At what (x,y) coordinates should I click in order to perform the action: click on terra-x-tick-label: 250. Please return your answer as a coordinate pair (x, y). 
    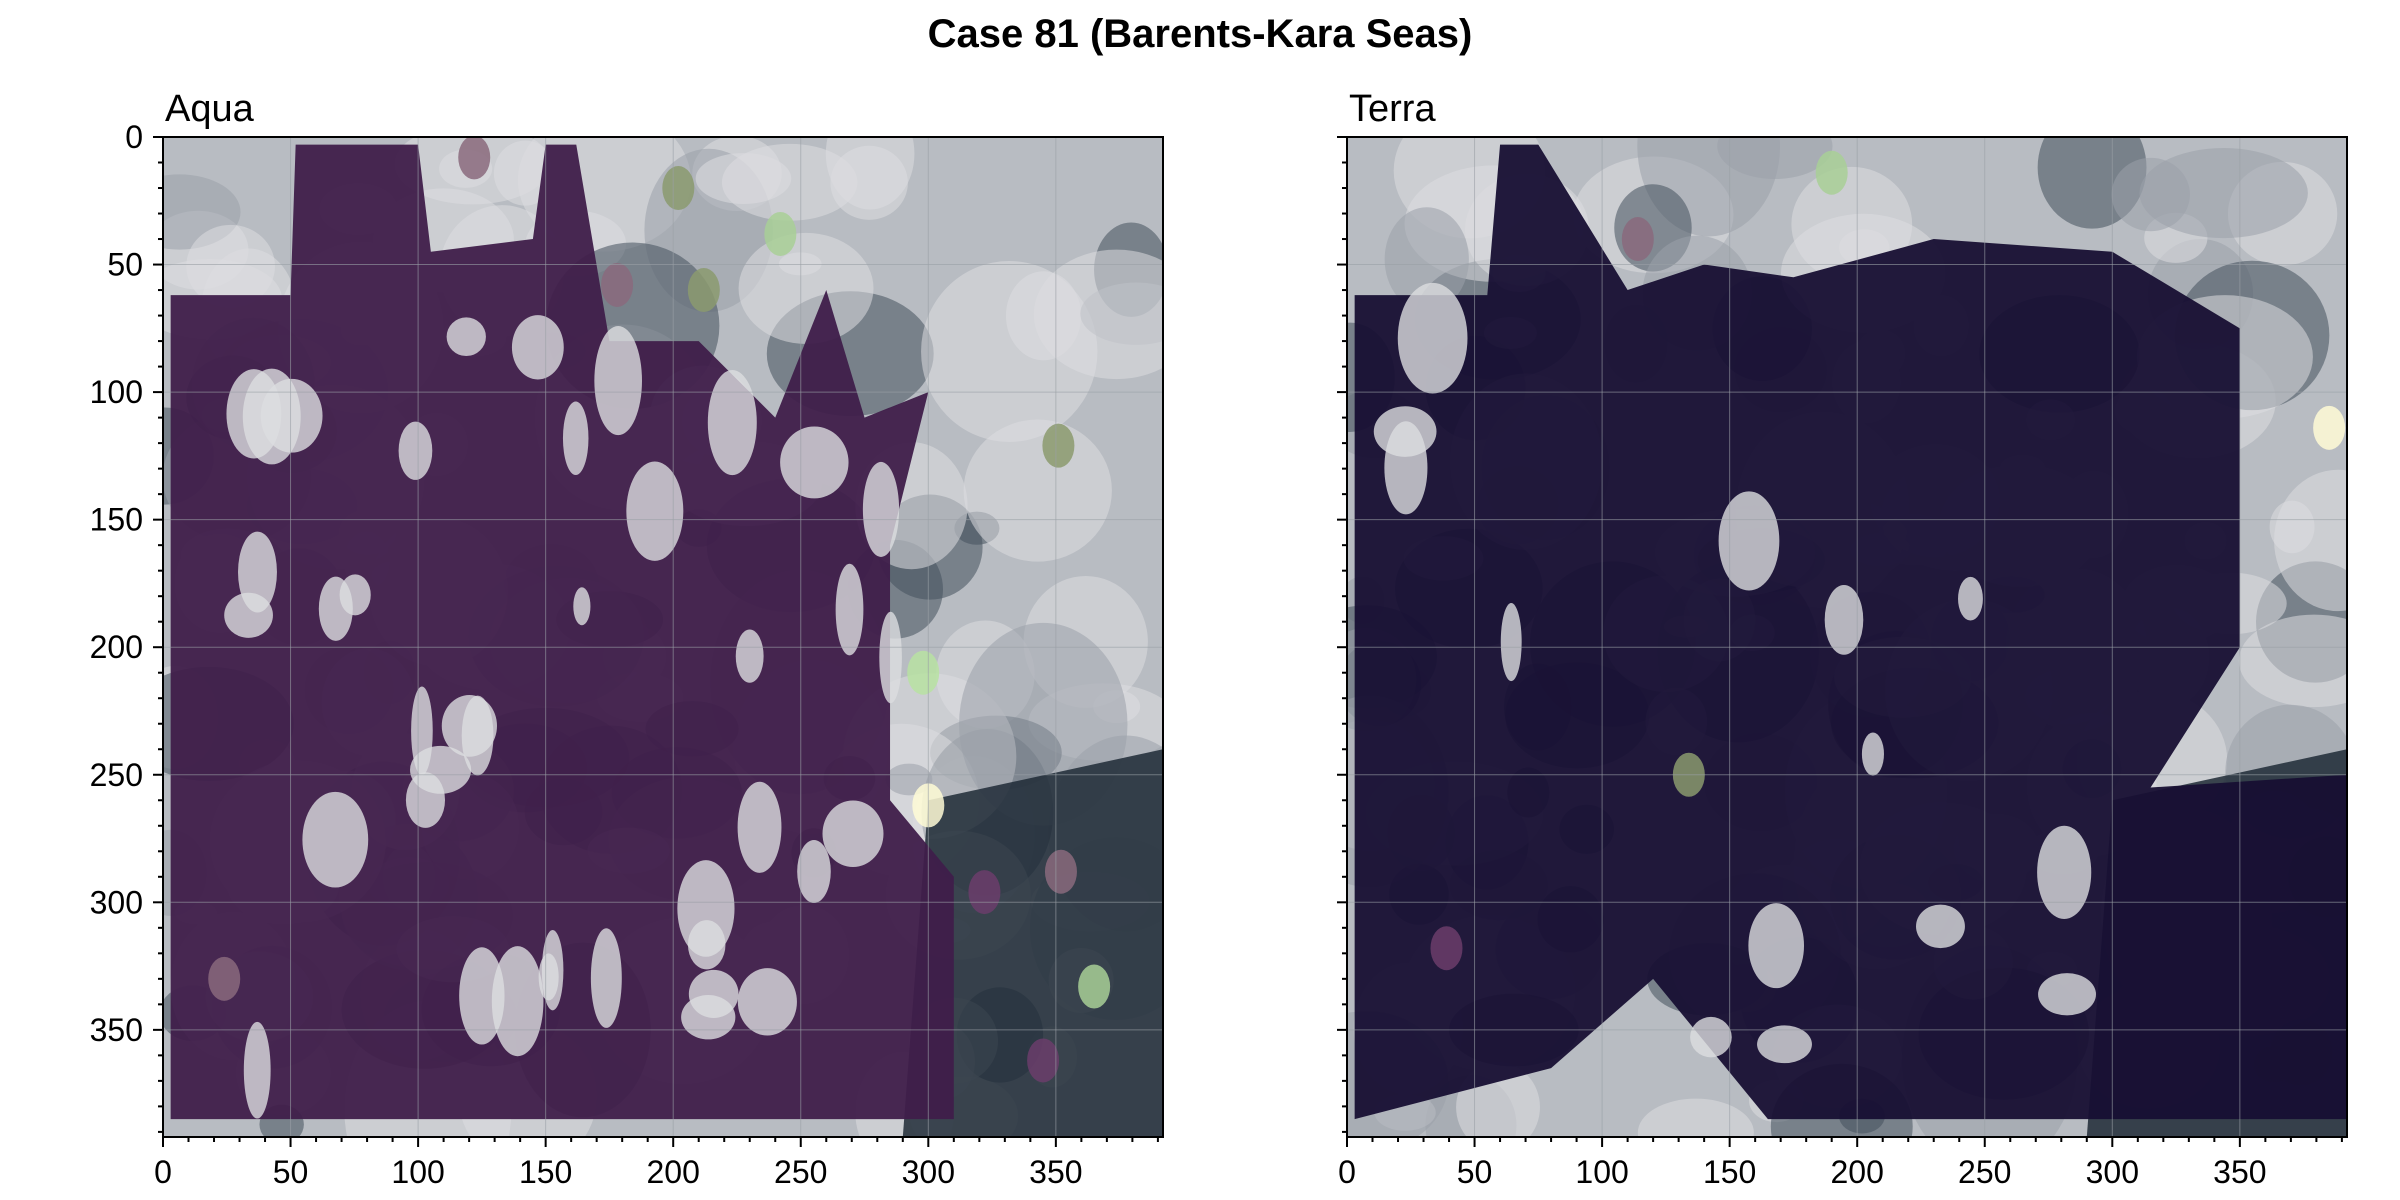
    Looking at the image, I should click on (1984, 1172).